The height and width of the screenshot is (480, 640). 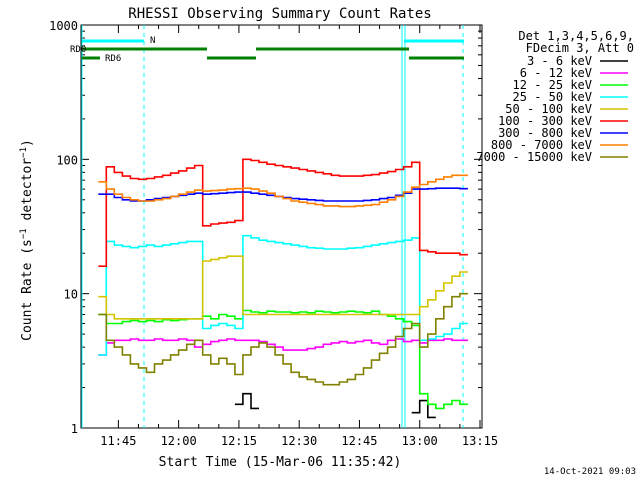 I want to click on y-axis-label: Count Rate (s−1 detector−1), so click(x=27, y=240).